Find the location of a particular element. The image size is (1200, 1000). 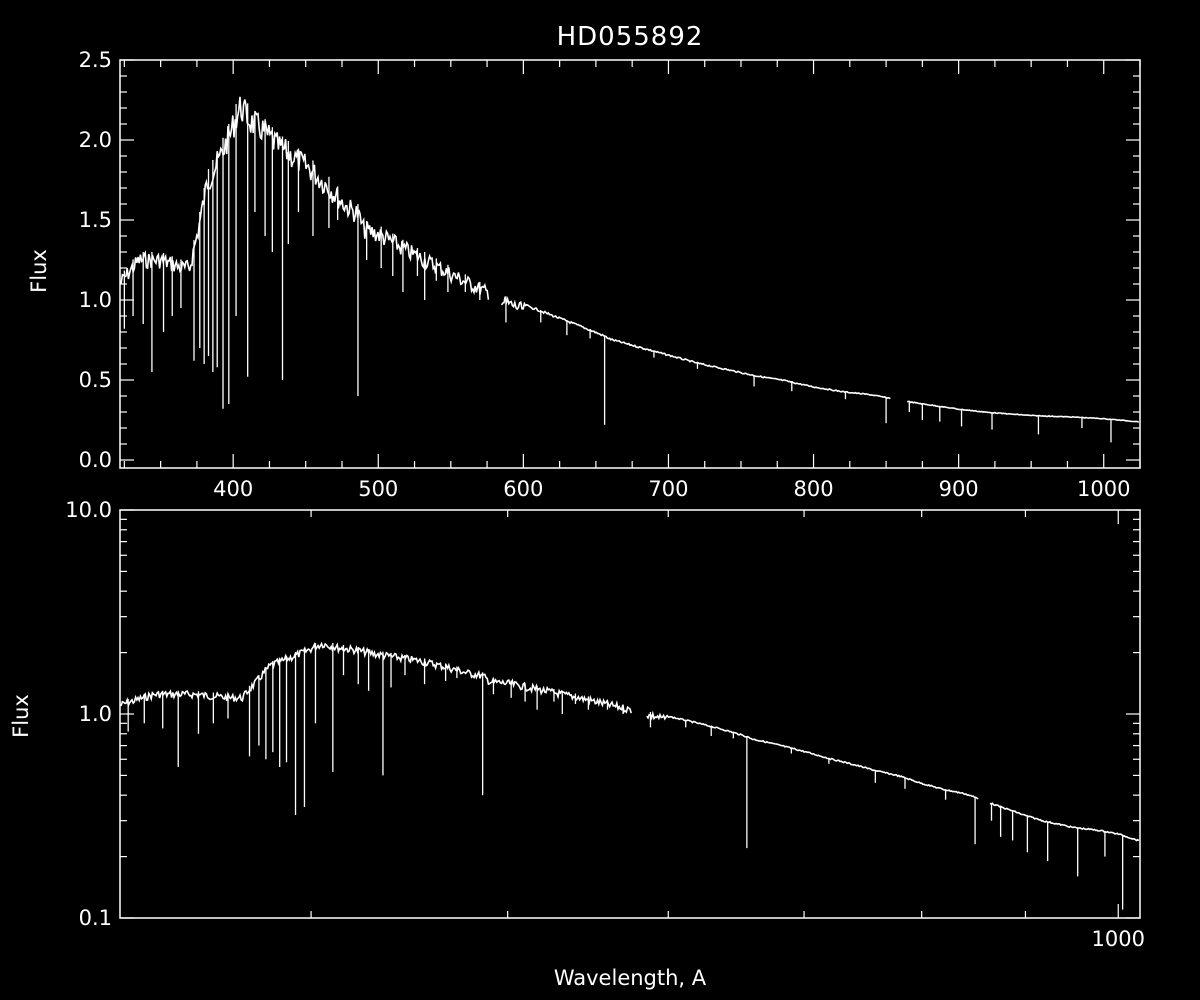

y-tick-label: 0.0 is located at coordinates (95, 460).